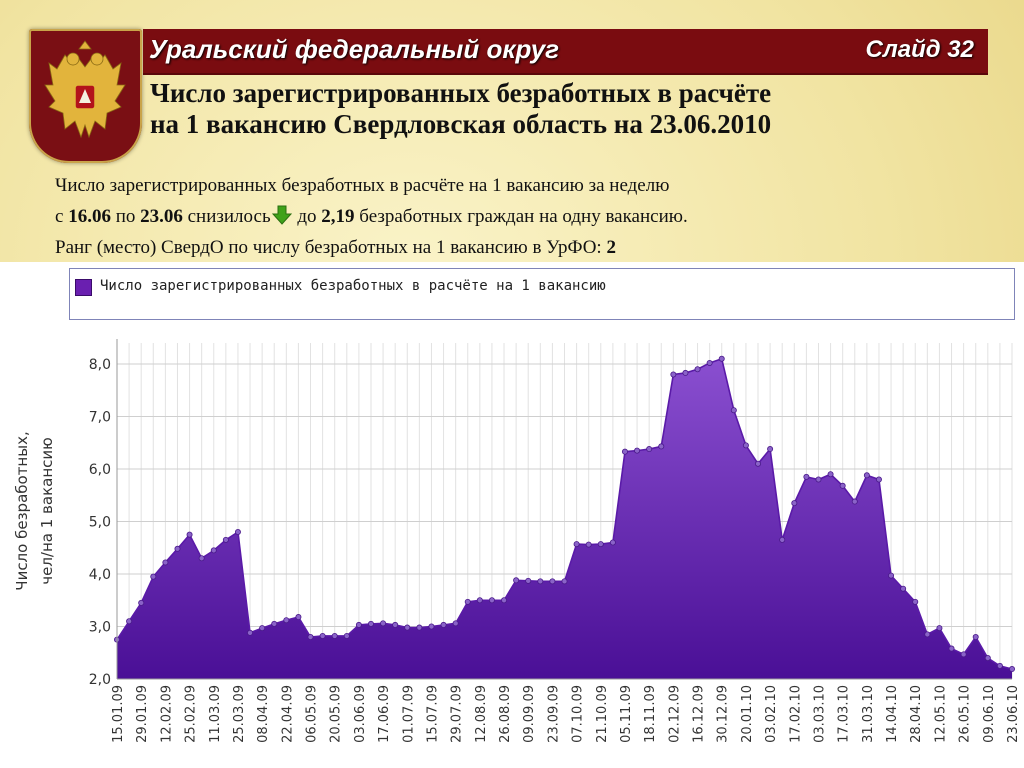  What do you see at coordinates (521, 216) in the screenshot?
I see `text-fragment: безработных граждан на одну вакансию.` at bounding box center [521, 216].